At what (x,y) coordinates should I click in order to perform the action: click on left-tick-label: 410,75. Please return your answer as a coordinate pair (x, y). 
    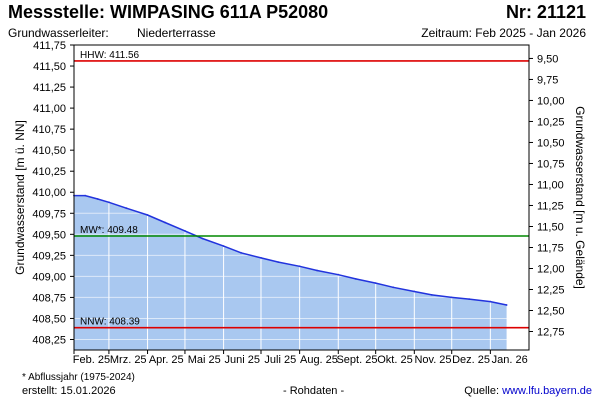
    Looking at the image, I should click on (49, 130).